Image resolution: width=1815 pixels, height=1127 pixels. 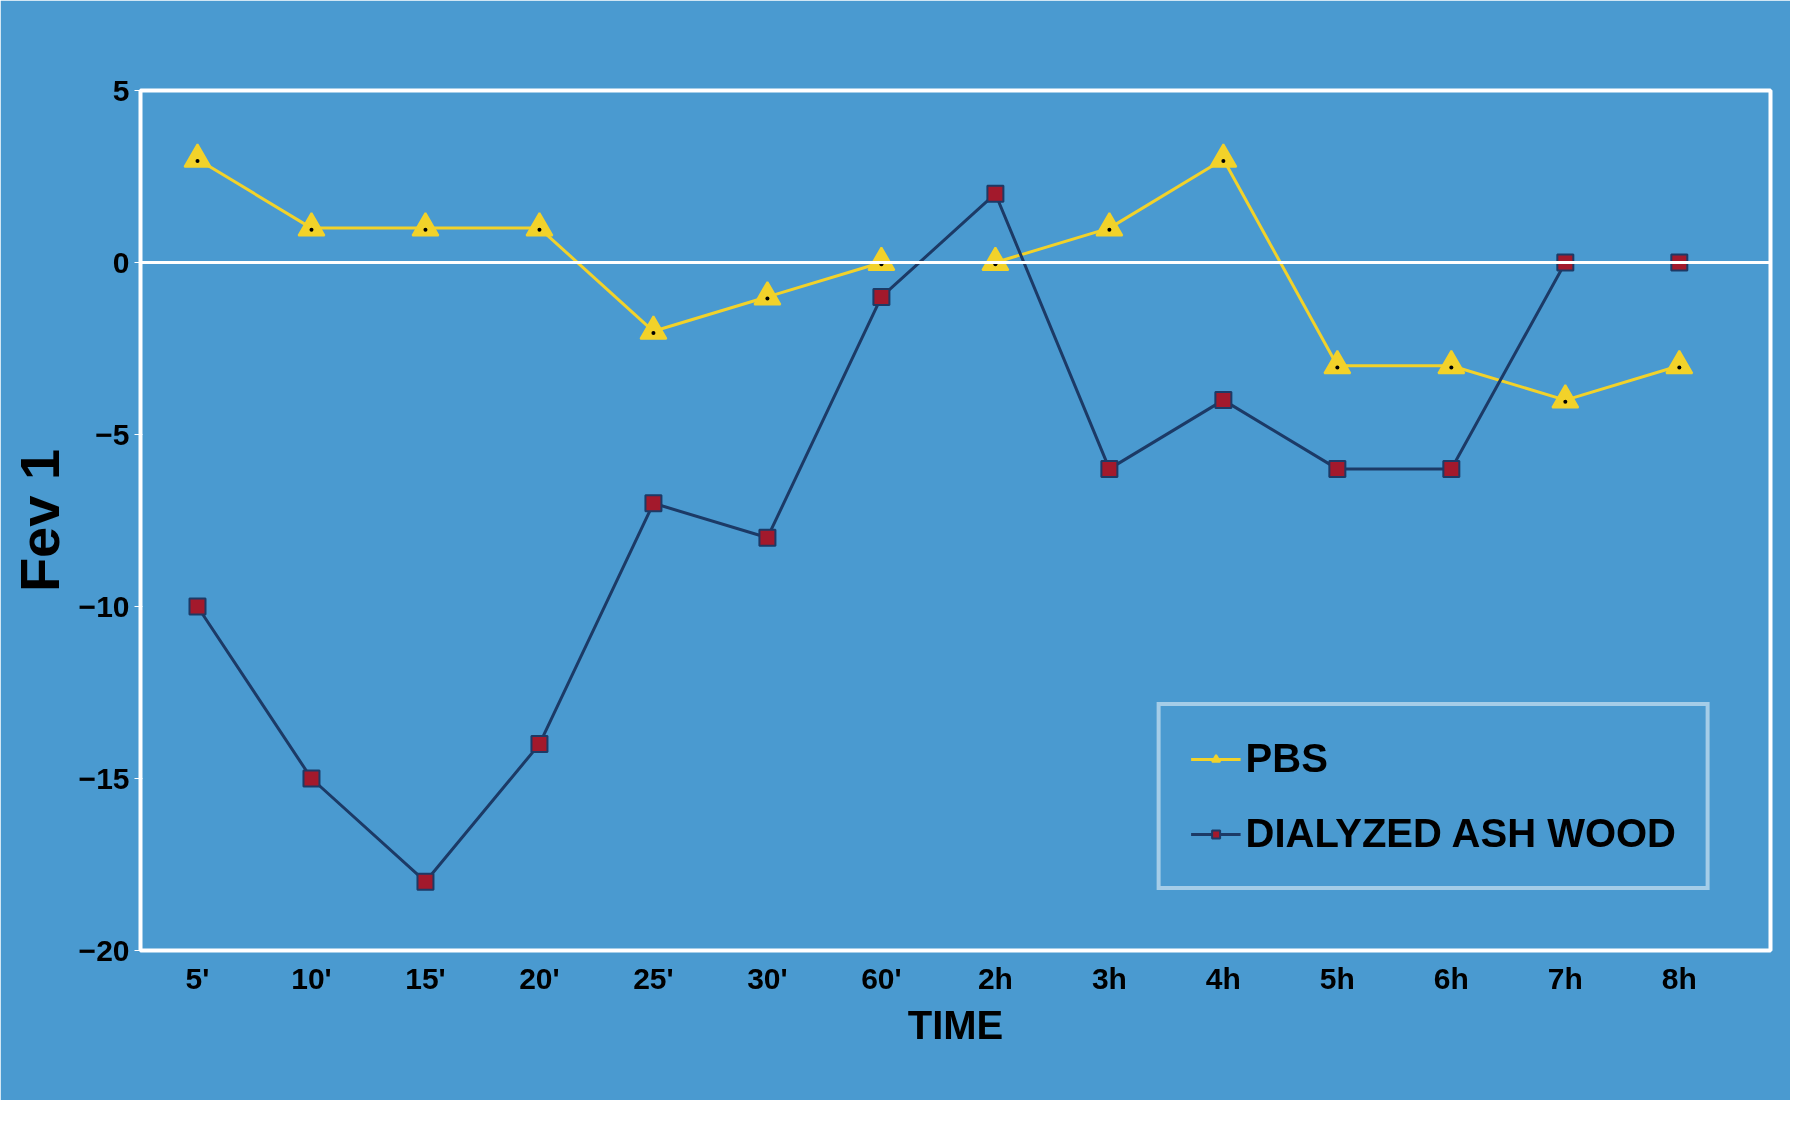 I want to click on legend-label: DIALYZED ASH WOOD, so click(x=1460, y=833).